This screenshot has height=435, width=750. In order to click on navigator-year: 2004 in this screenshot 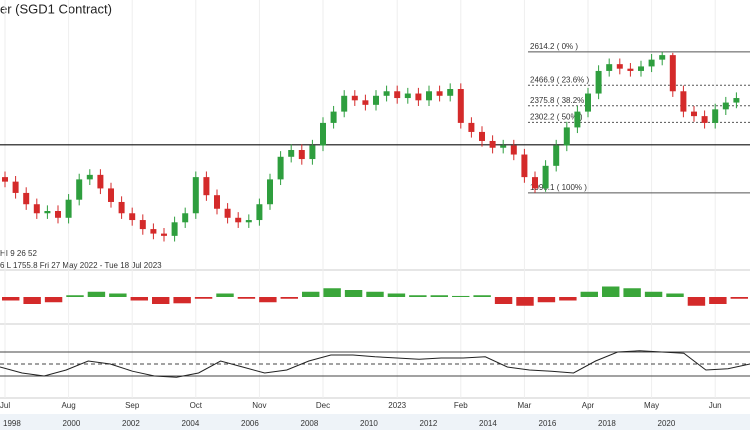, I will do `click(191, 423)`.